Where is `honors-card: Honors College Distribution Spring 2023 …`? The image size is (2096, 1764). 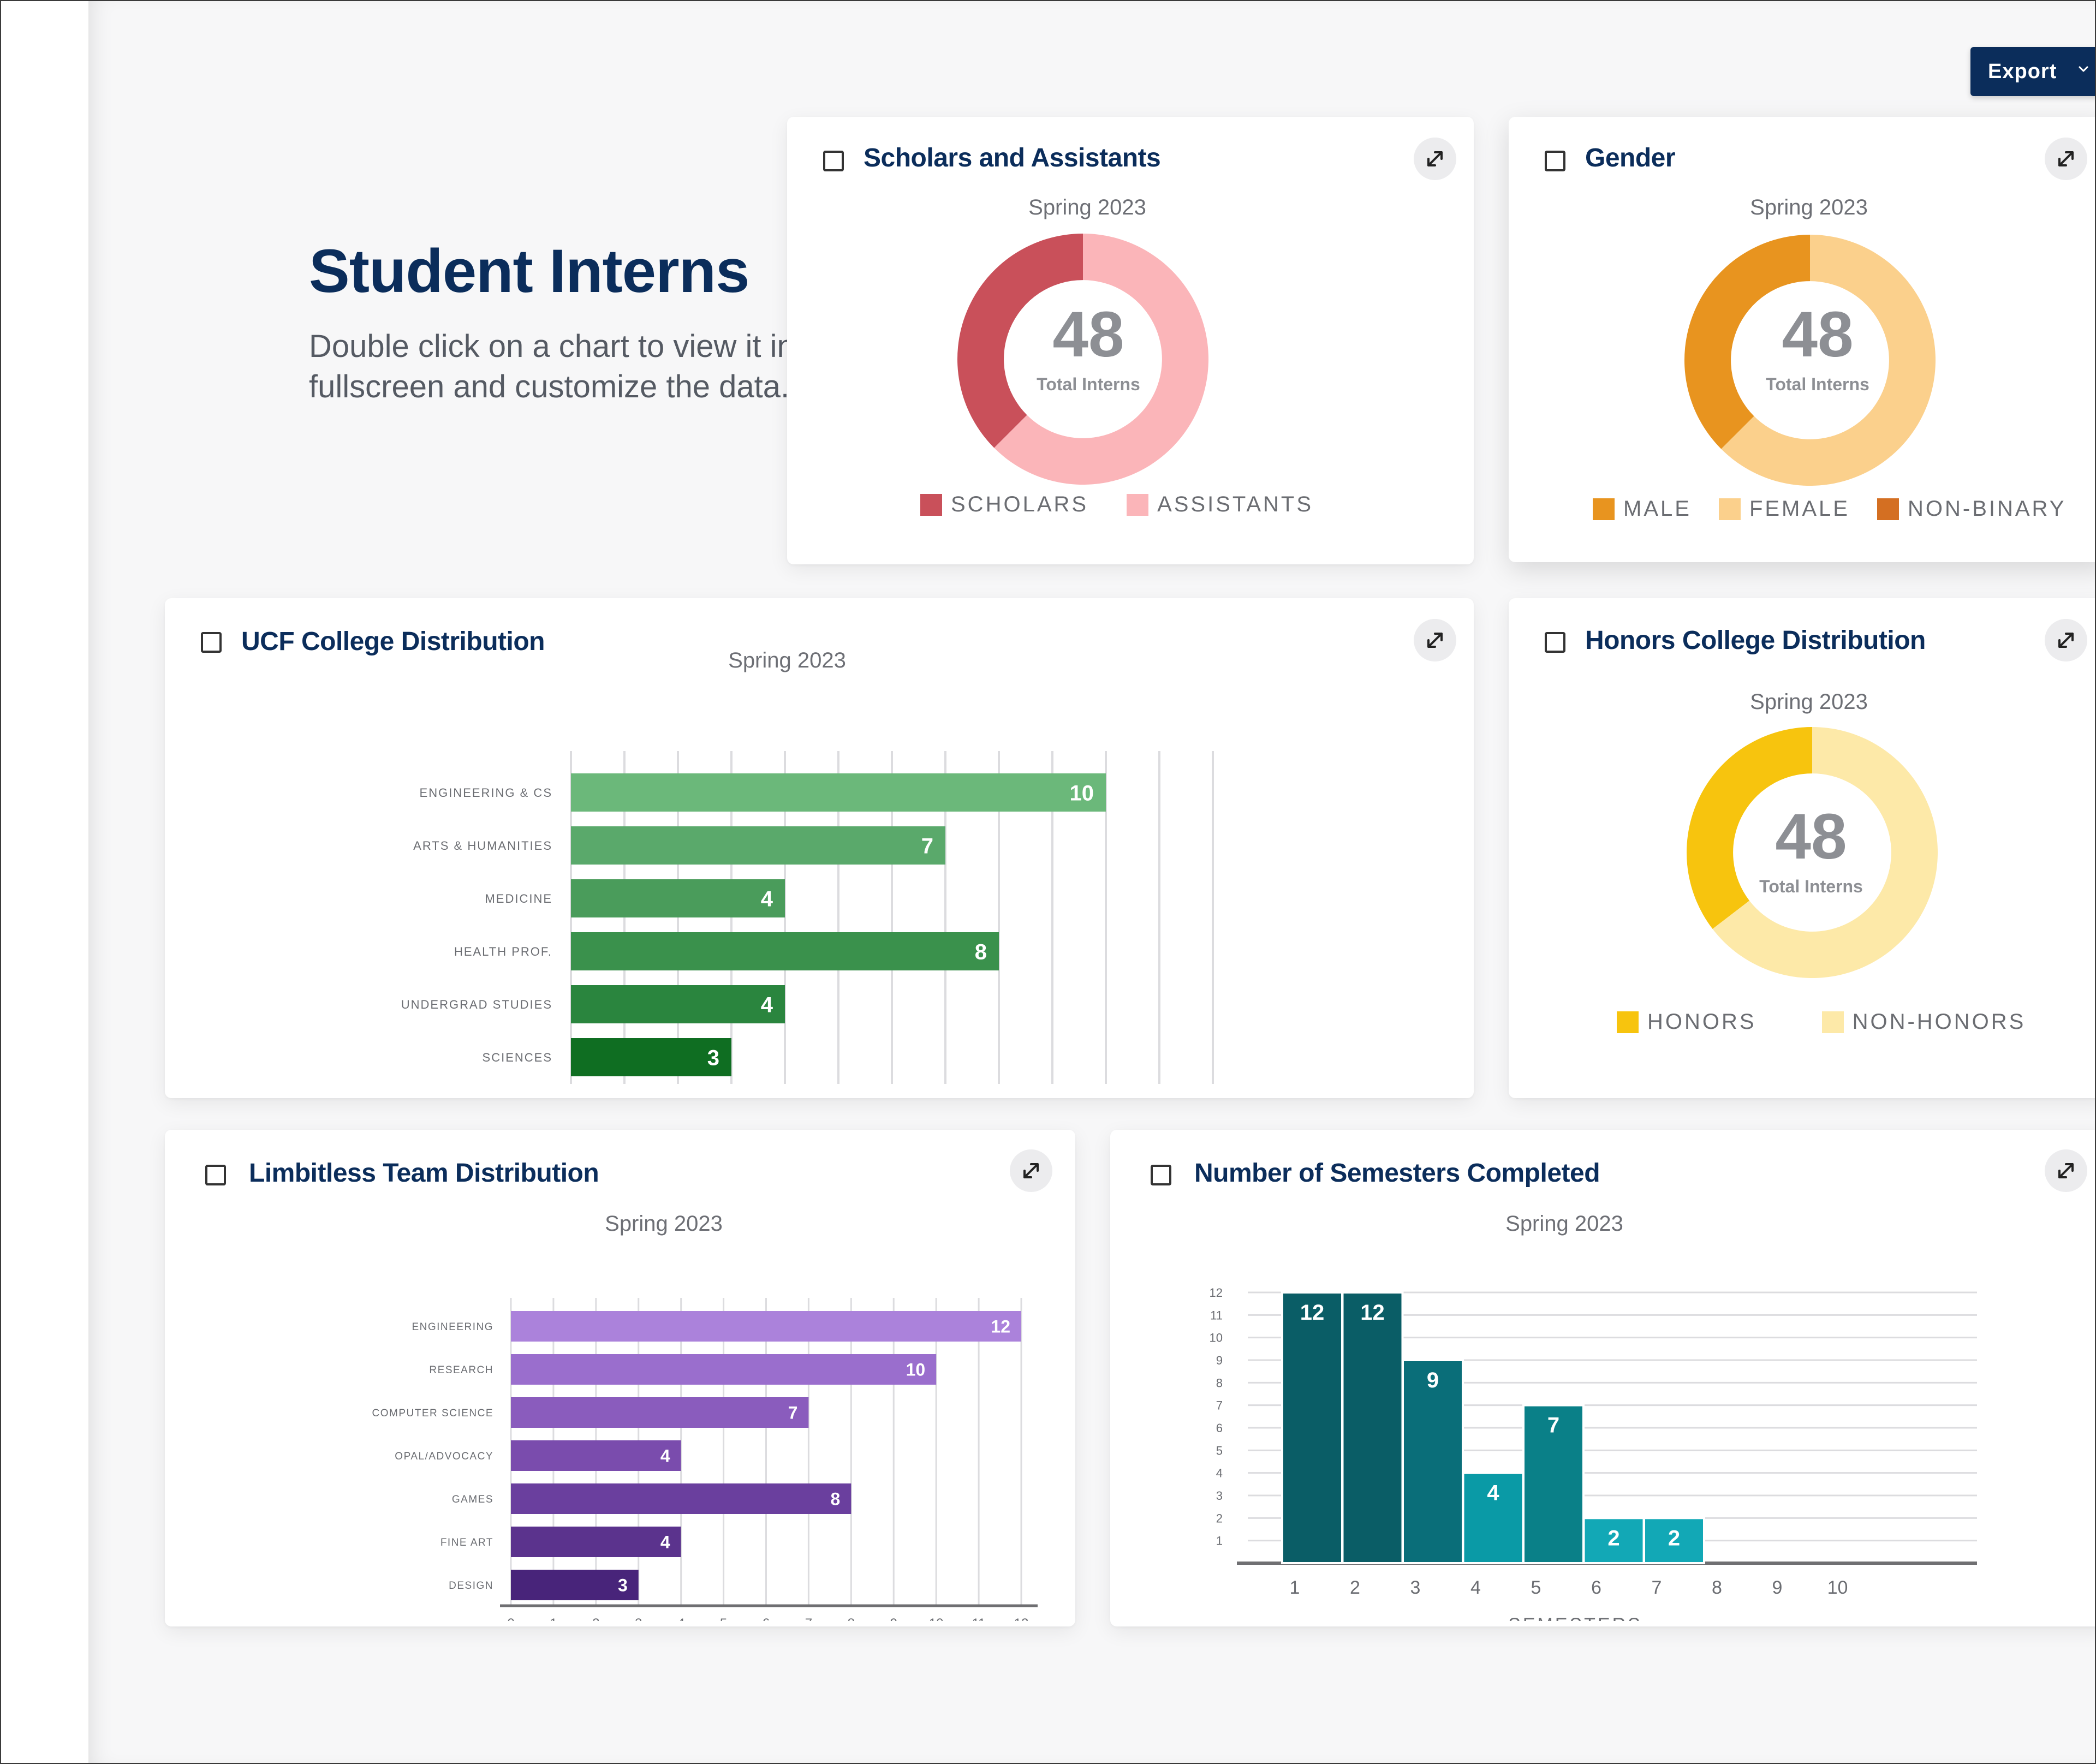
honors-card: Honors College Distribution Spring 2023 … is located at coordinates (1802, 848).